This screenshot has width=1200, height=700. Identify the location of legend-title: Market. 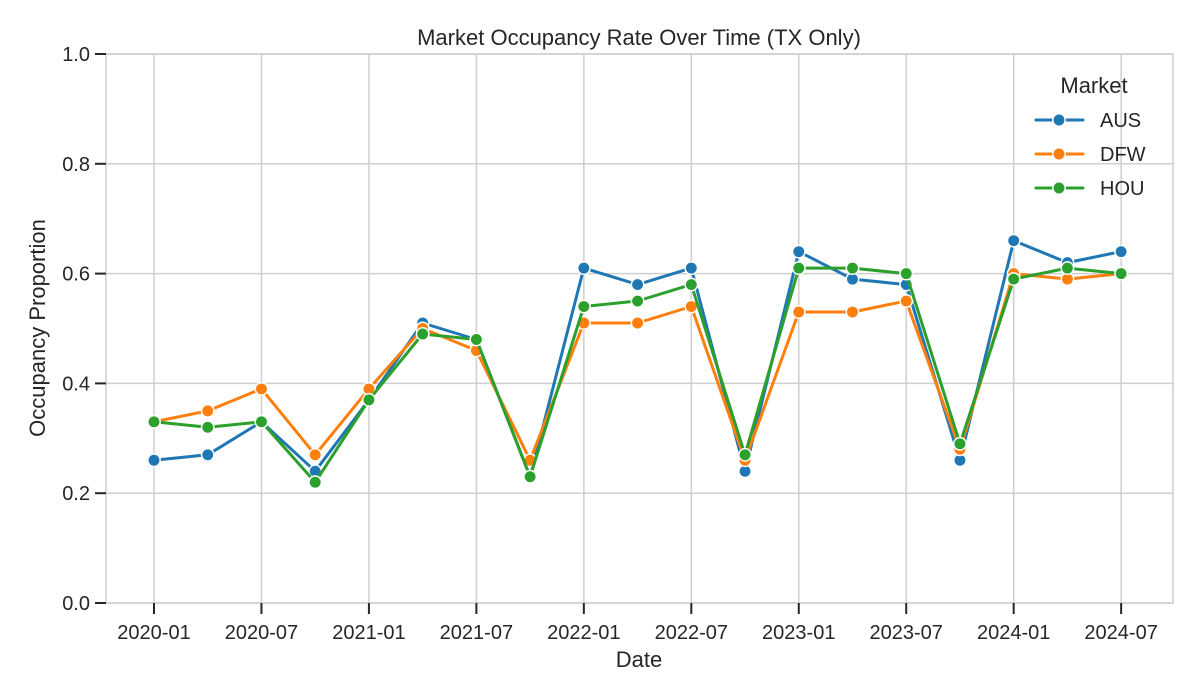
(1093, 85).